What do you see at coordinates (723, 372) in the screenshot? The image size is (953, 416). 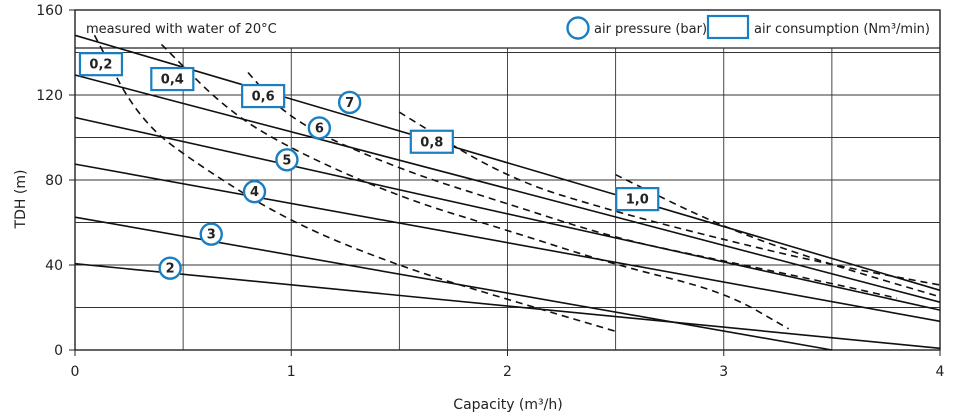 I see `x-tick-label: 3` at bounding box center [723, 372].